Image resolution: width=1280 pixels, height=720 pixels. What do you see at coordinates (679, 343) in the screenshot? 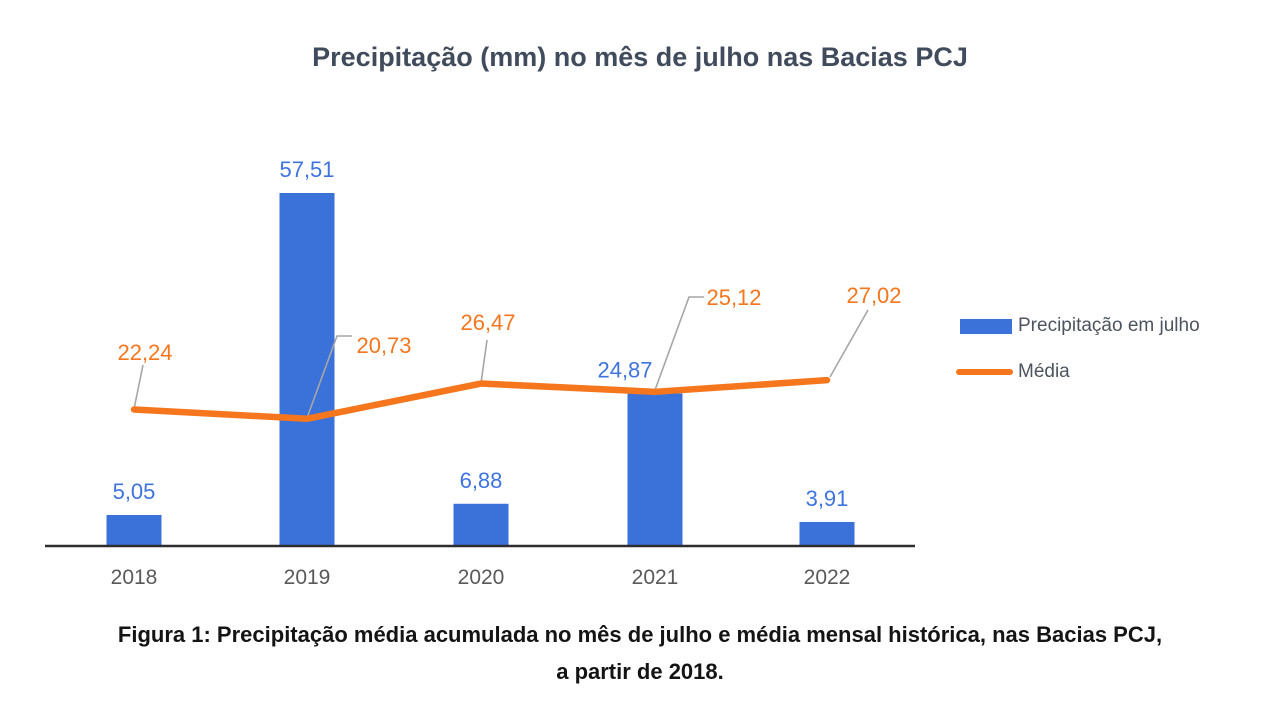
I see `leader-line-2021` at bounding box center [679, 343].